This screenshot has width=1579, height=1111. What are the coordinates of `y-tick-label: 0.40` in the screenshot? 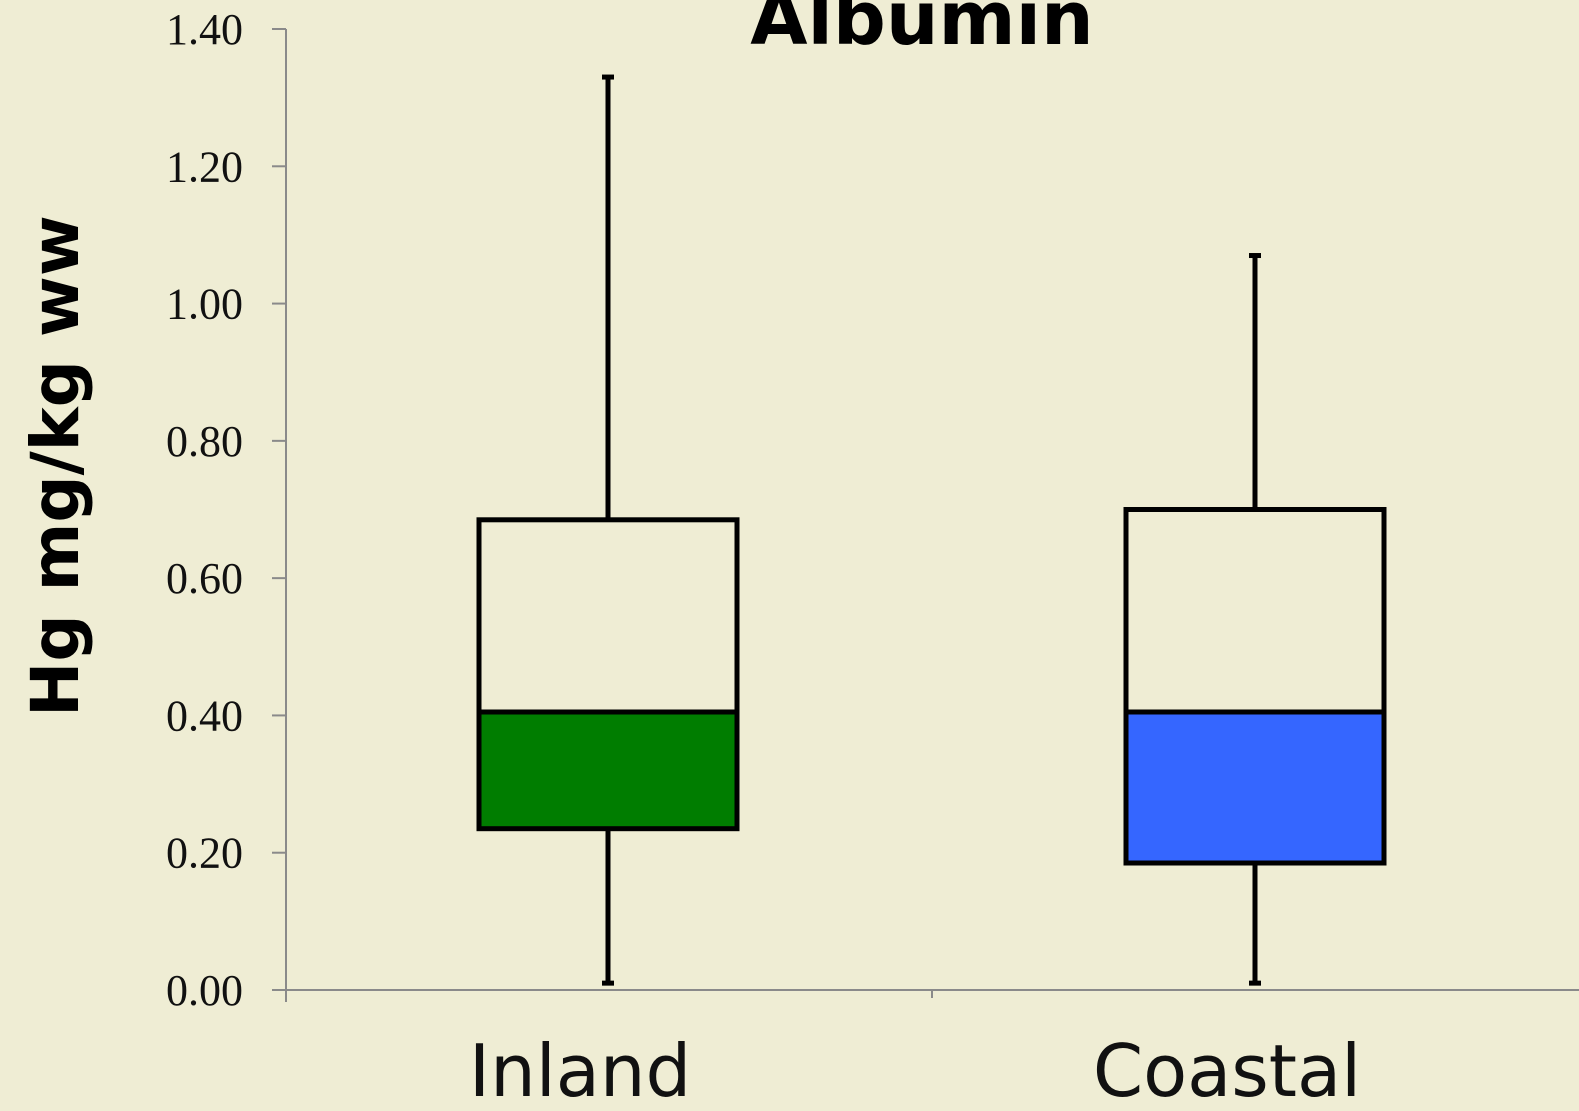 It's located at (204, 715).